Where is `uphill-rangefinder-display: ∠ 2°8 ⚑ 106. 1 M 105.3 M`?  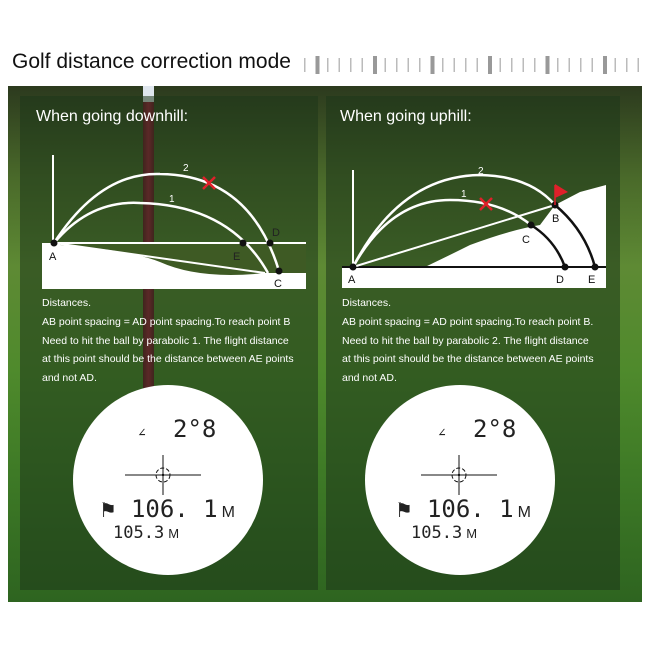
uphill-rangefinder-display: ∠ 2°8 ⚑ 106. 1 M 105.3 M is located at coordinates (460, 480).